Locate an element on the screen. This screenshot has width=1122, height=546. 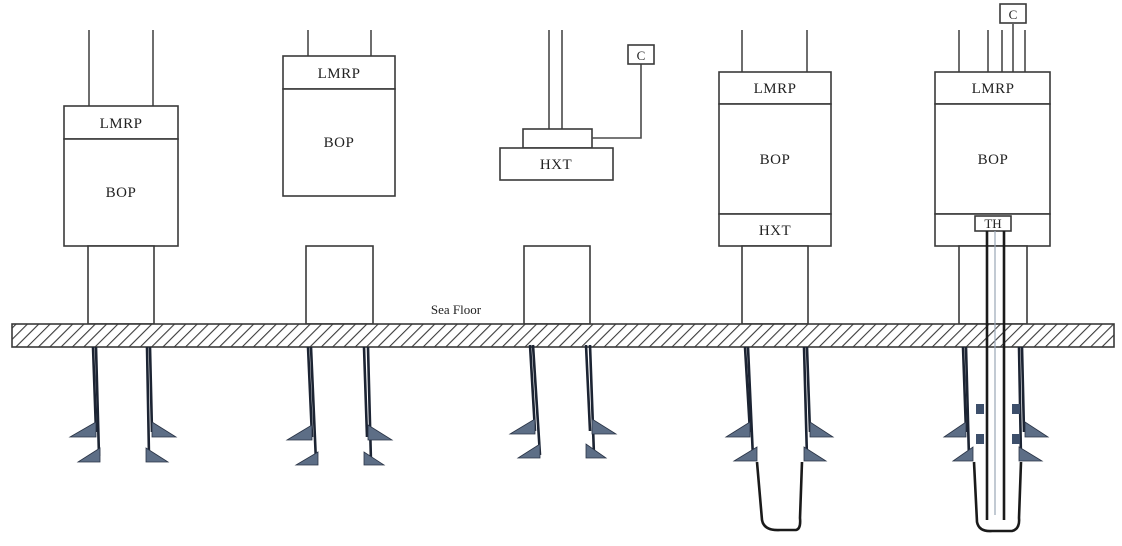
running-tool-box is located at coordinates (557, 138).